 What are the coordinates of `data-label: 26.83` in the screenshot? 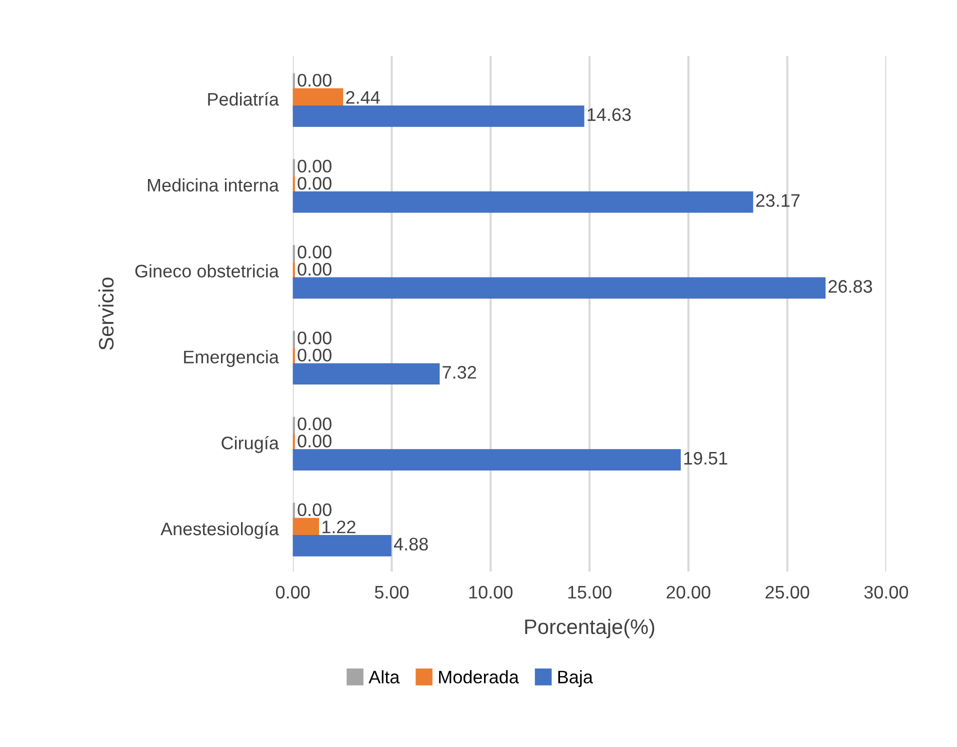 It's located at (850, 286).